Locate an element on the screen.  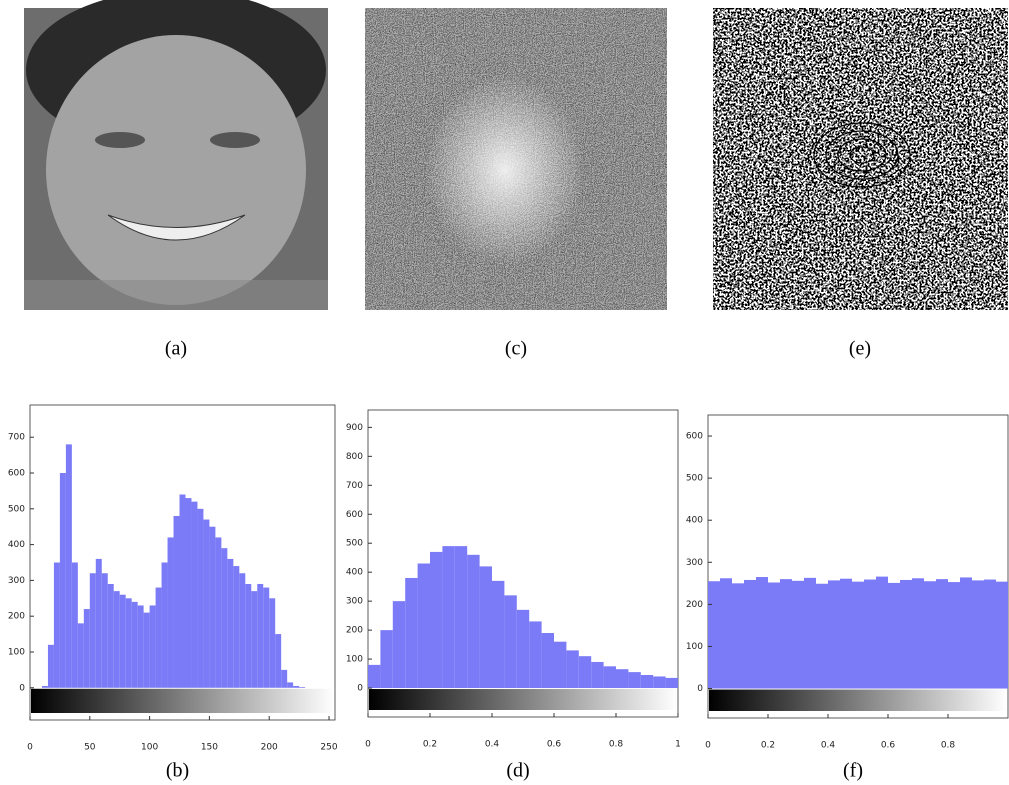
y-tick-label: 300 is located at coordinates (16, 581).